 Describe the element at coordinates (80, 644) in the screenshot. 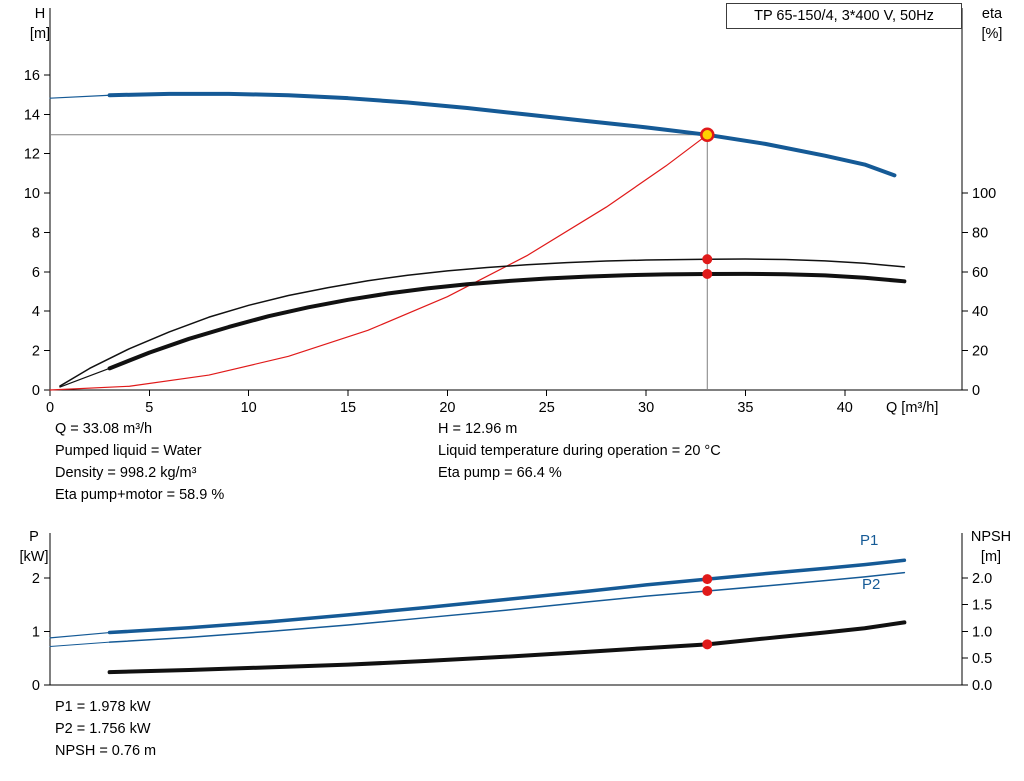

I see `series-P2-lead` at that location.